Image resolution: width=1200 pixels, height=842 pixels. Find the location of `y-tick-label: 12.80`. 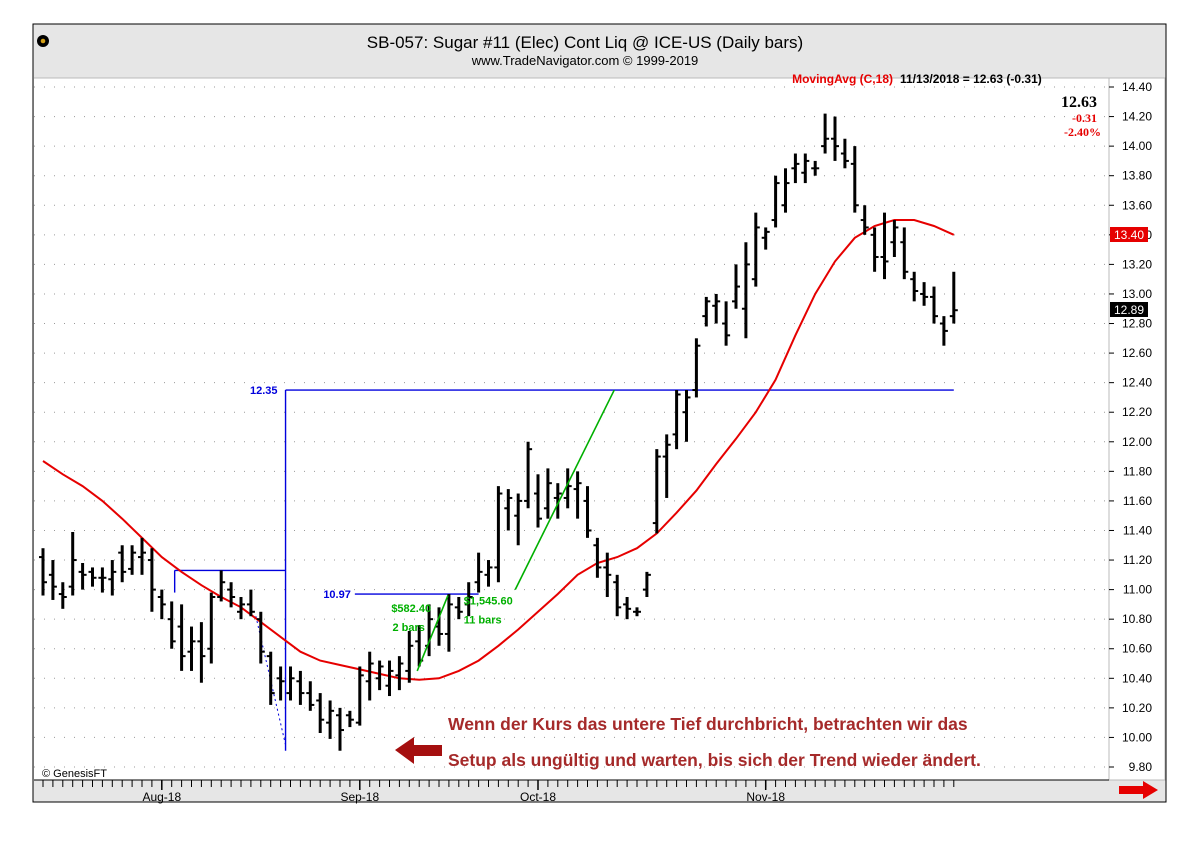

y-tick-label: 12.80 is located at coordinates (1137, 324).